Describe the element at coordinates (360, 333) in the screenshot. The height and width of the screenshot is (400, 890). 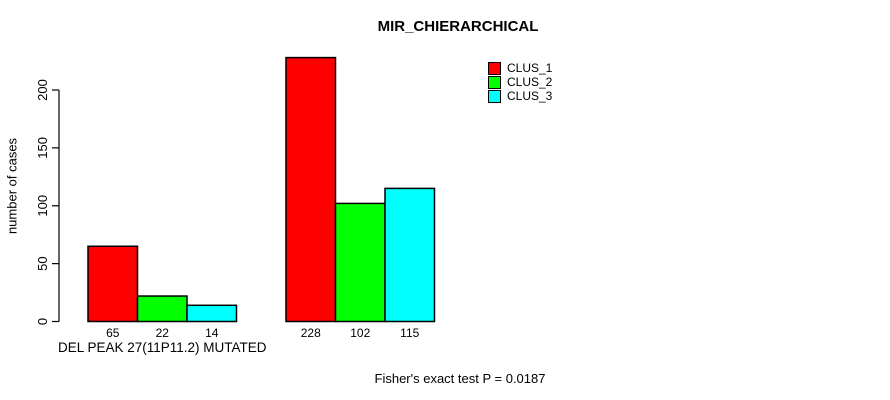
I see `bar-value-label: 102` at that location.